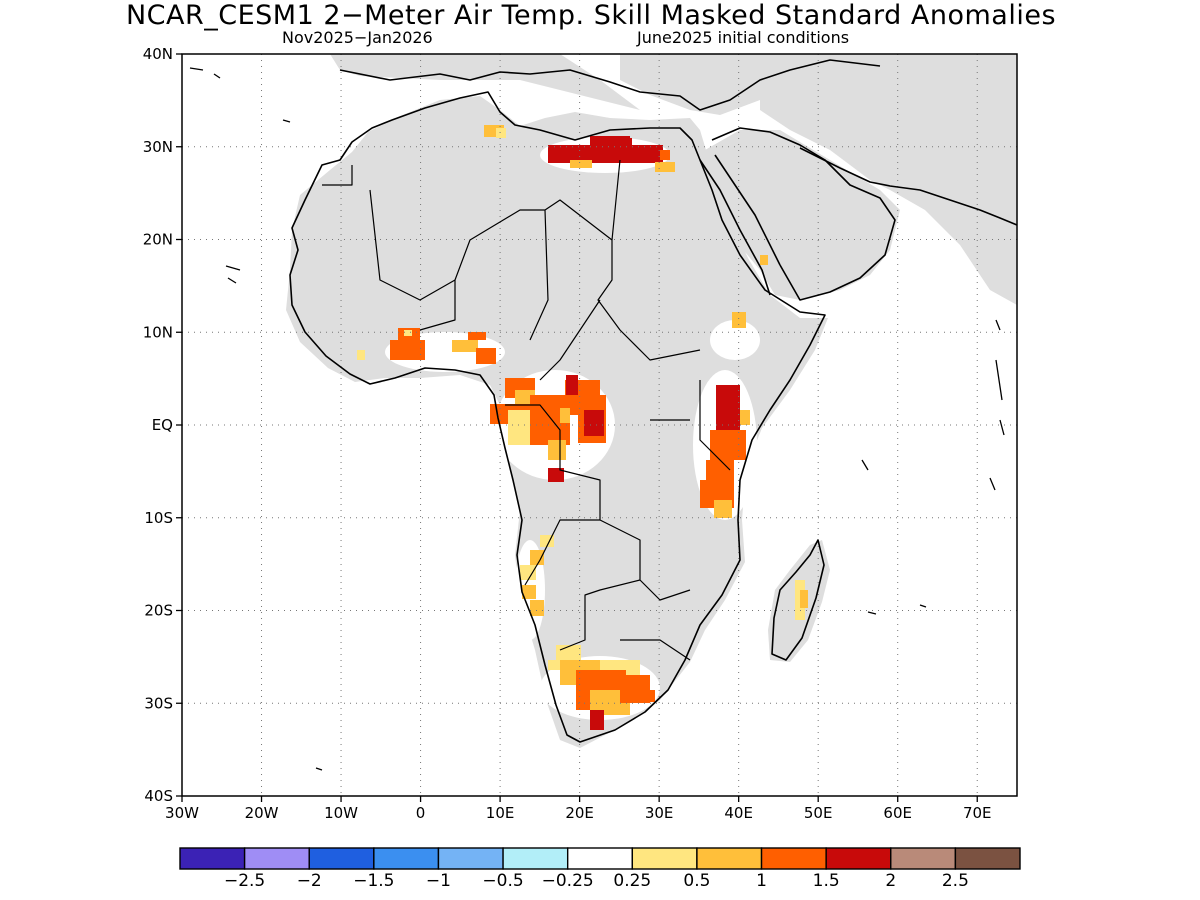  What do you see at coordinates (500, 813) in the screenshot?
I see `lon-tick-label: 10E` at bounding box center [500, 813].